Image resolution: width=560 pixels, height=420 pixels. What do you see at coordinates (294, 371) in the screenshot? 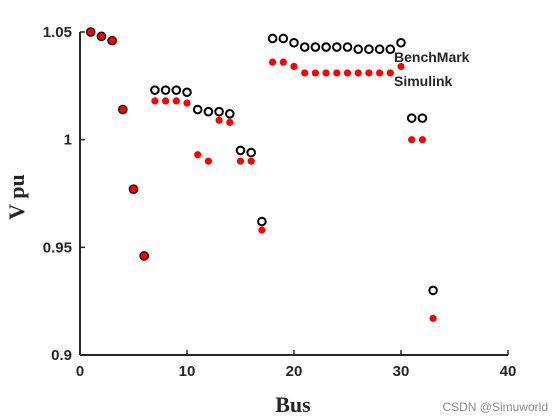
I see `x-tick-label: 20` at bounding box center [294, 371].